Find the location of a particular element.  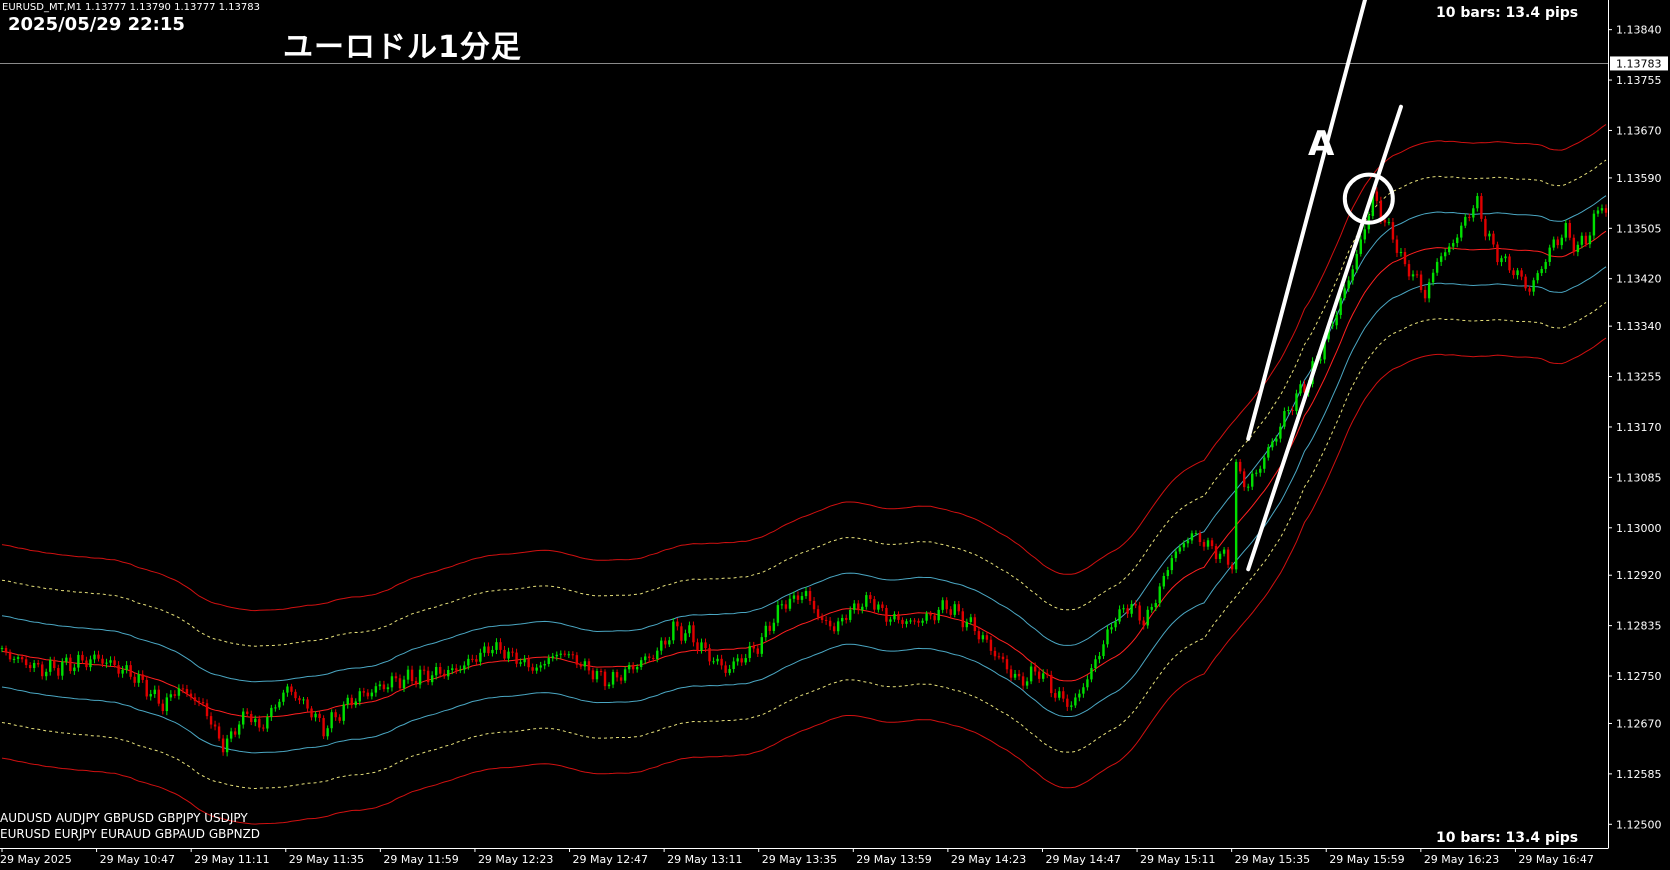

x-tick-label: 29 May 12:47 is located at coordinates (610, 859).